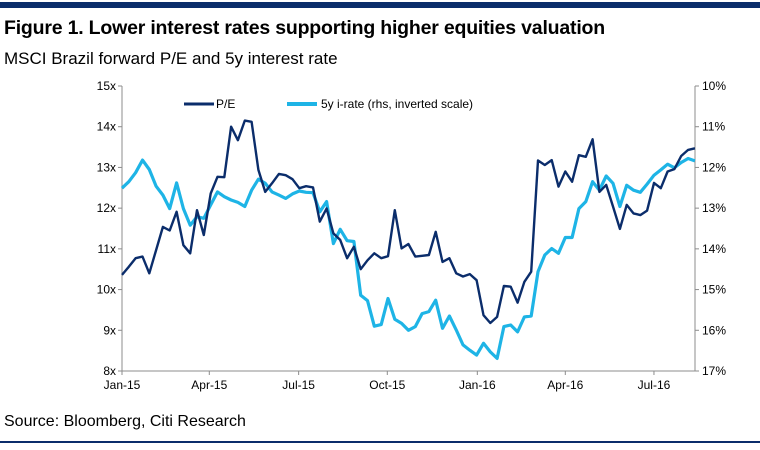 The height and width of the screenshot is (450, 760). What do you see at coordinates (106, 127) in the screenshot?
I see `y-left-tick-label: 14x` at bounding box center [106, 127].